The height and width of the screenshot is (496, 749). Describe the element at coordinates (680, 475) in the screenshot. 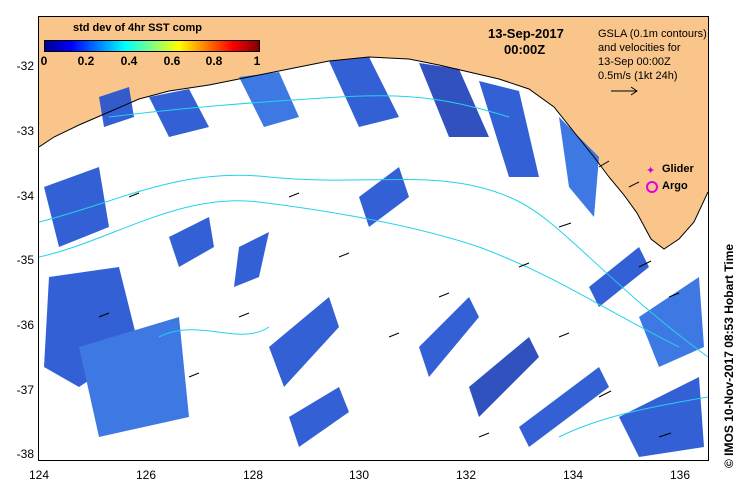

I see `x-tick-label: 136` at that location.